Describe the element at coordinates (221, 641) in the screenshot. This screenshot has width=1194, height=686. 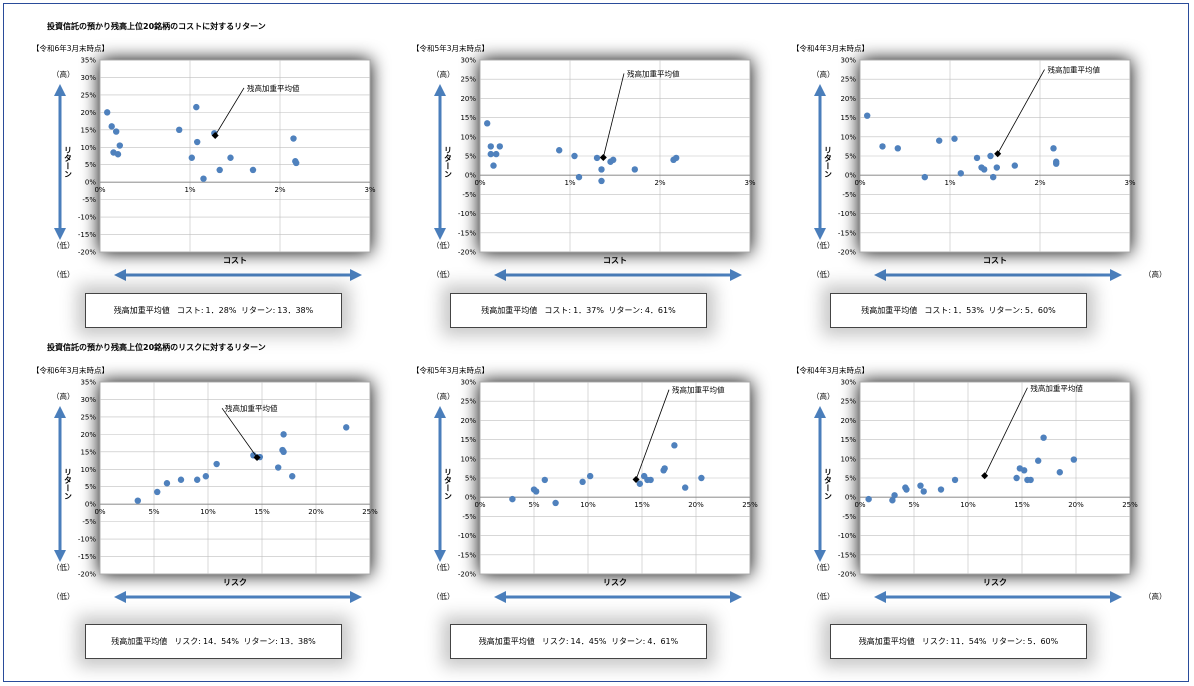
I see `summary-risk-value: 14．54%` at that location.